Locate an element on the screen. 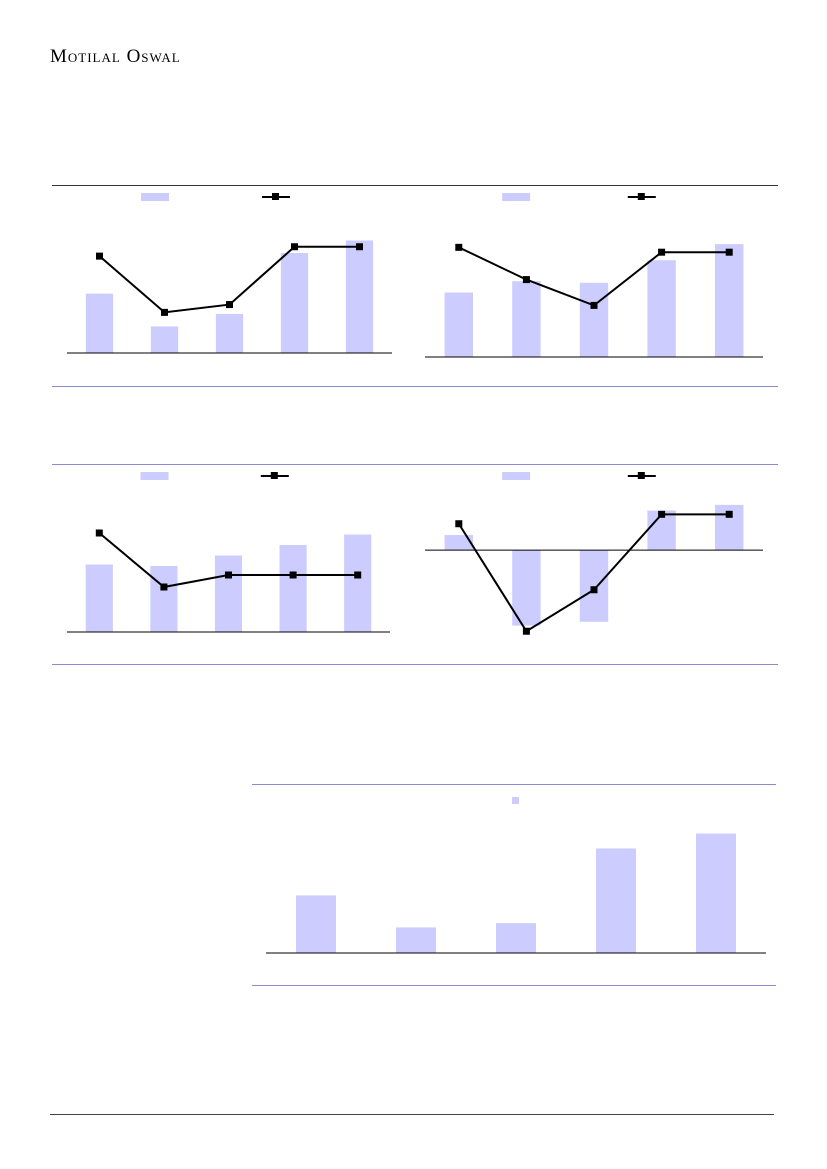 The image size is (827, 1169). chart-4-bottom-rule is located at coordinates (596, 664).